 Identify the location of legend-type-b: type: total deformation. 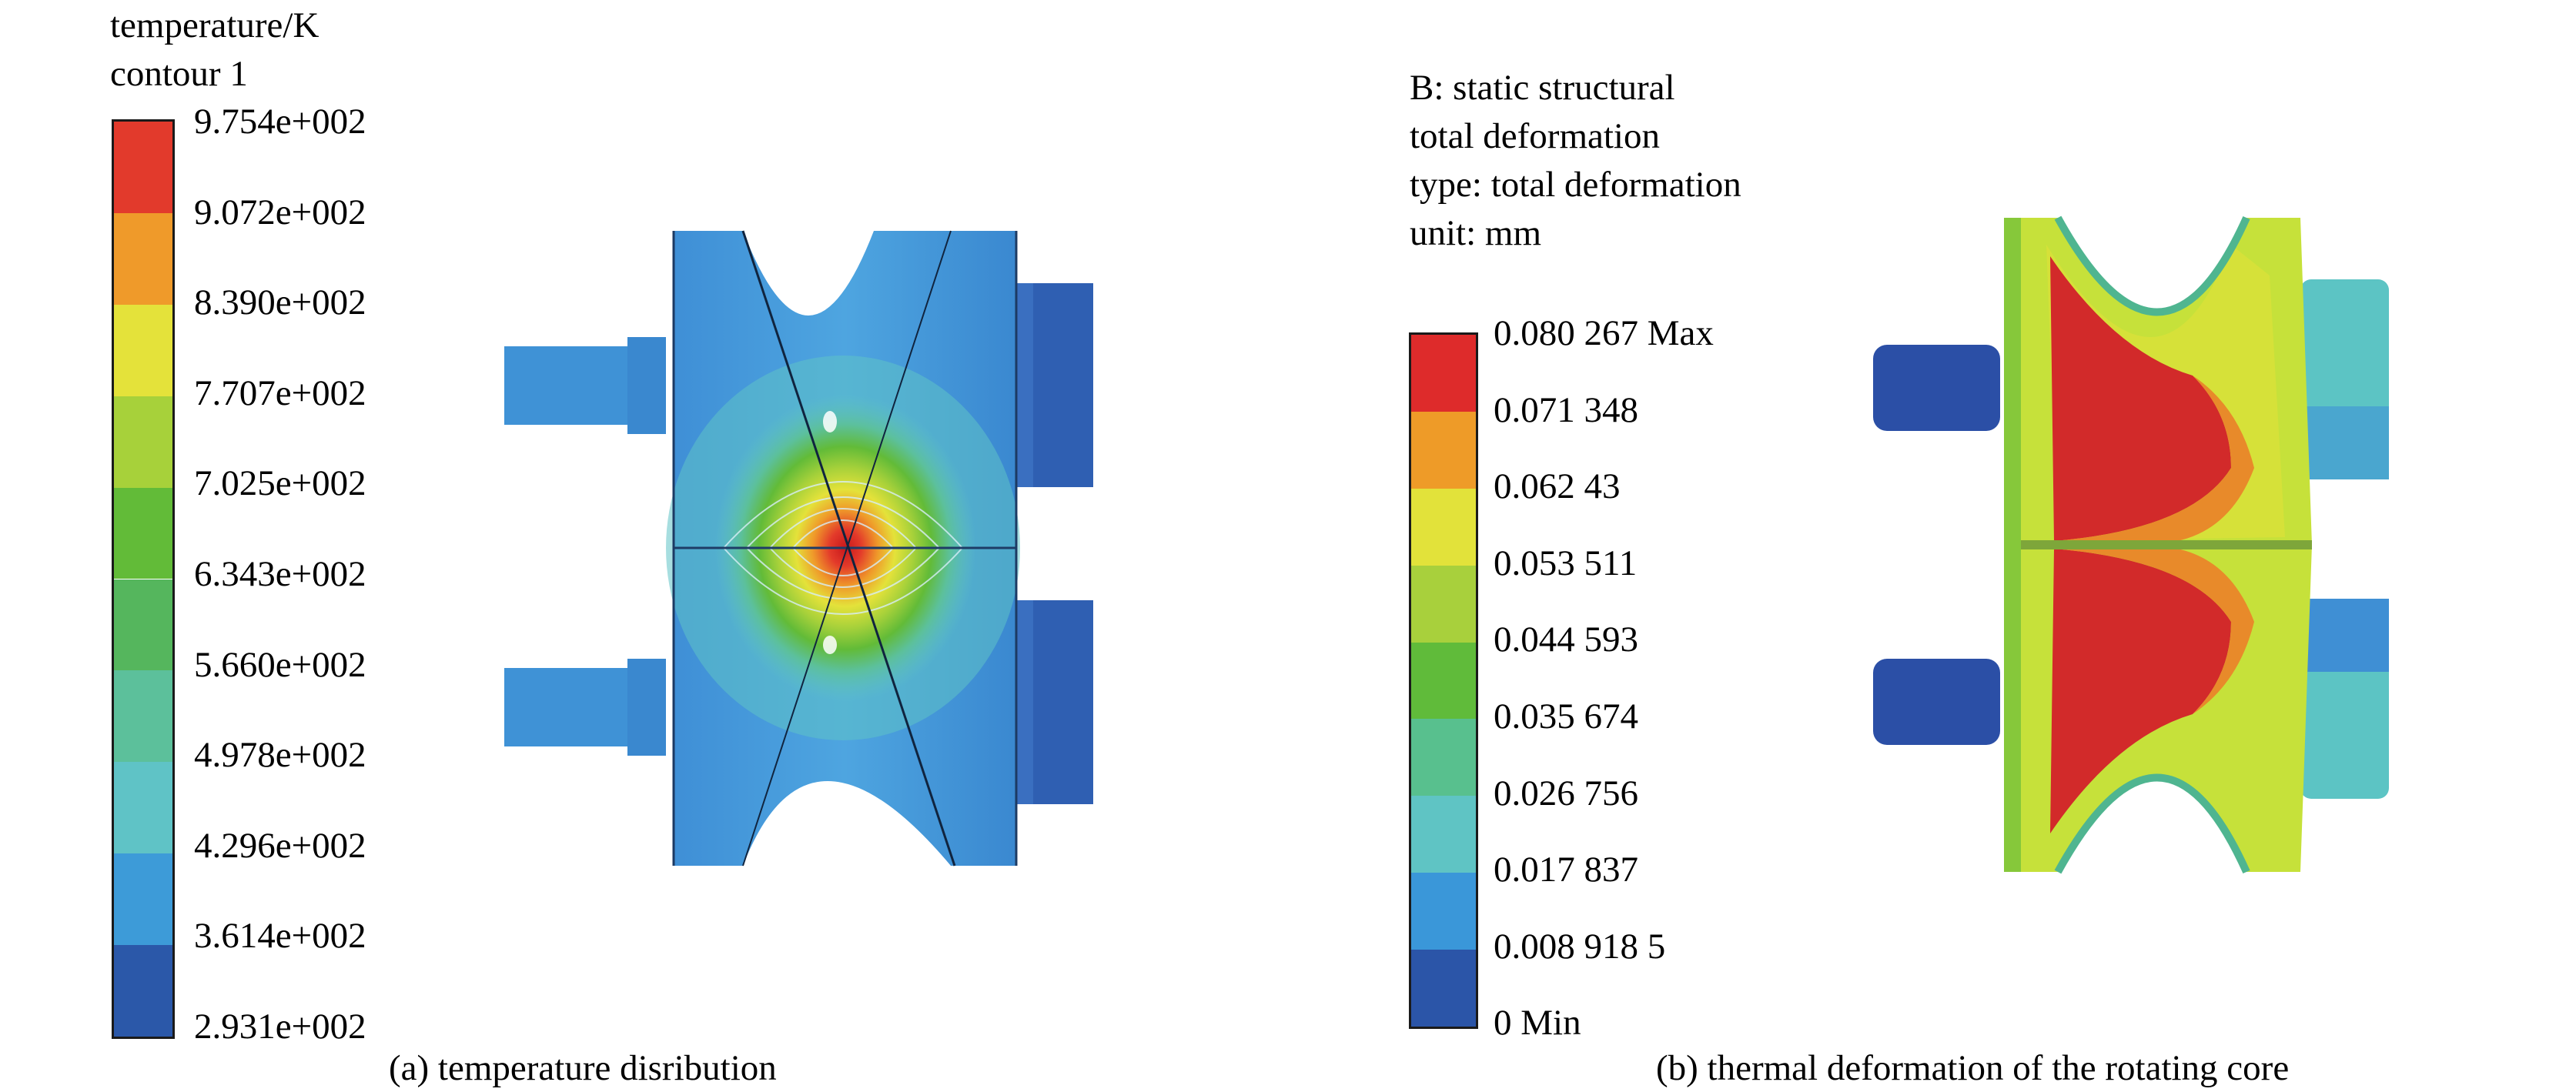
(1576, 185).